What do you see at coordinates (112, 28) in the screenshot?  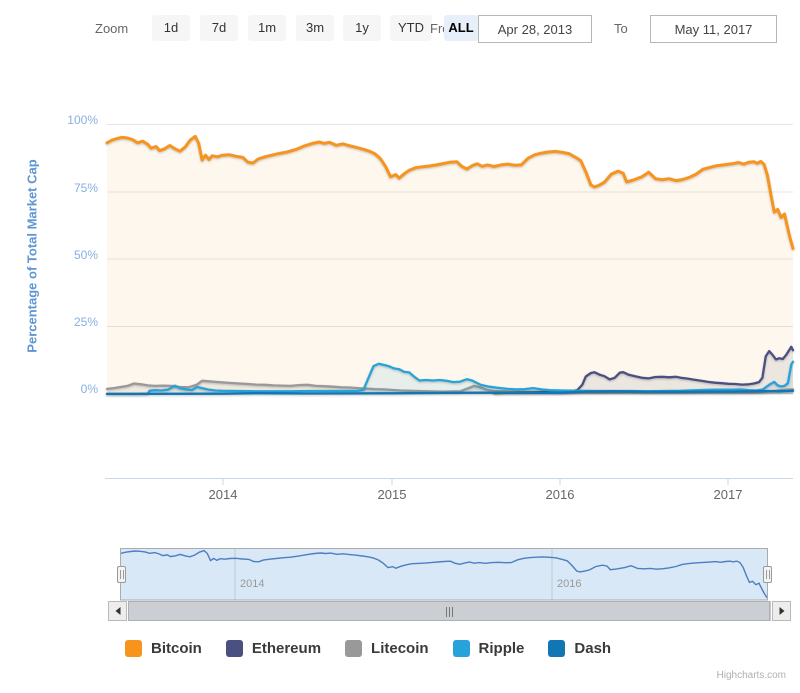 I see `zoom-label: Zoom` at bounding box center [112, 28].